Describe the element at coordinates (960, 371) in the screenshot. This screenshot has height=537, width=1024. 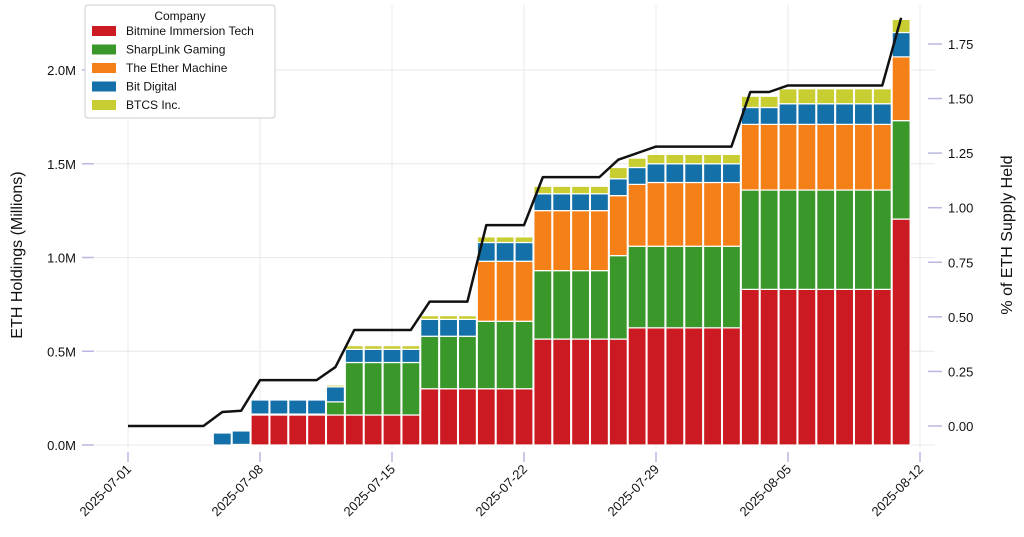
I see `y2-tick-label: 0.25` at that location.